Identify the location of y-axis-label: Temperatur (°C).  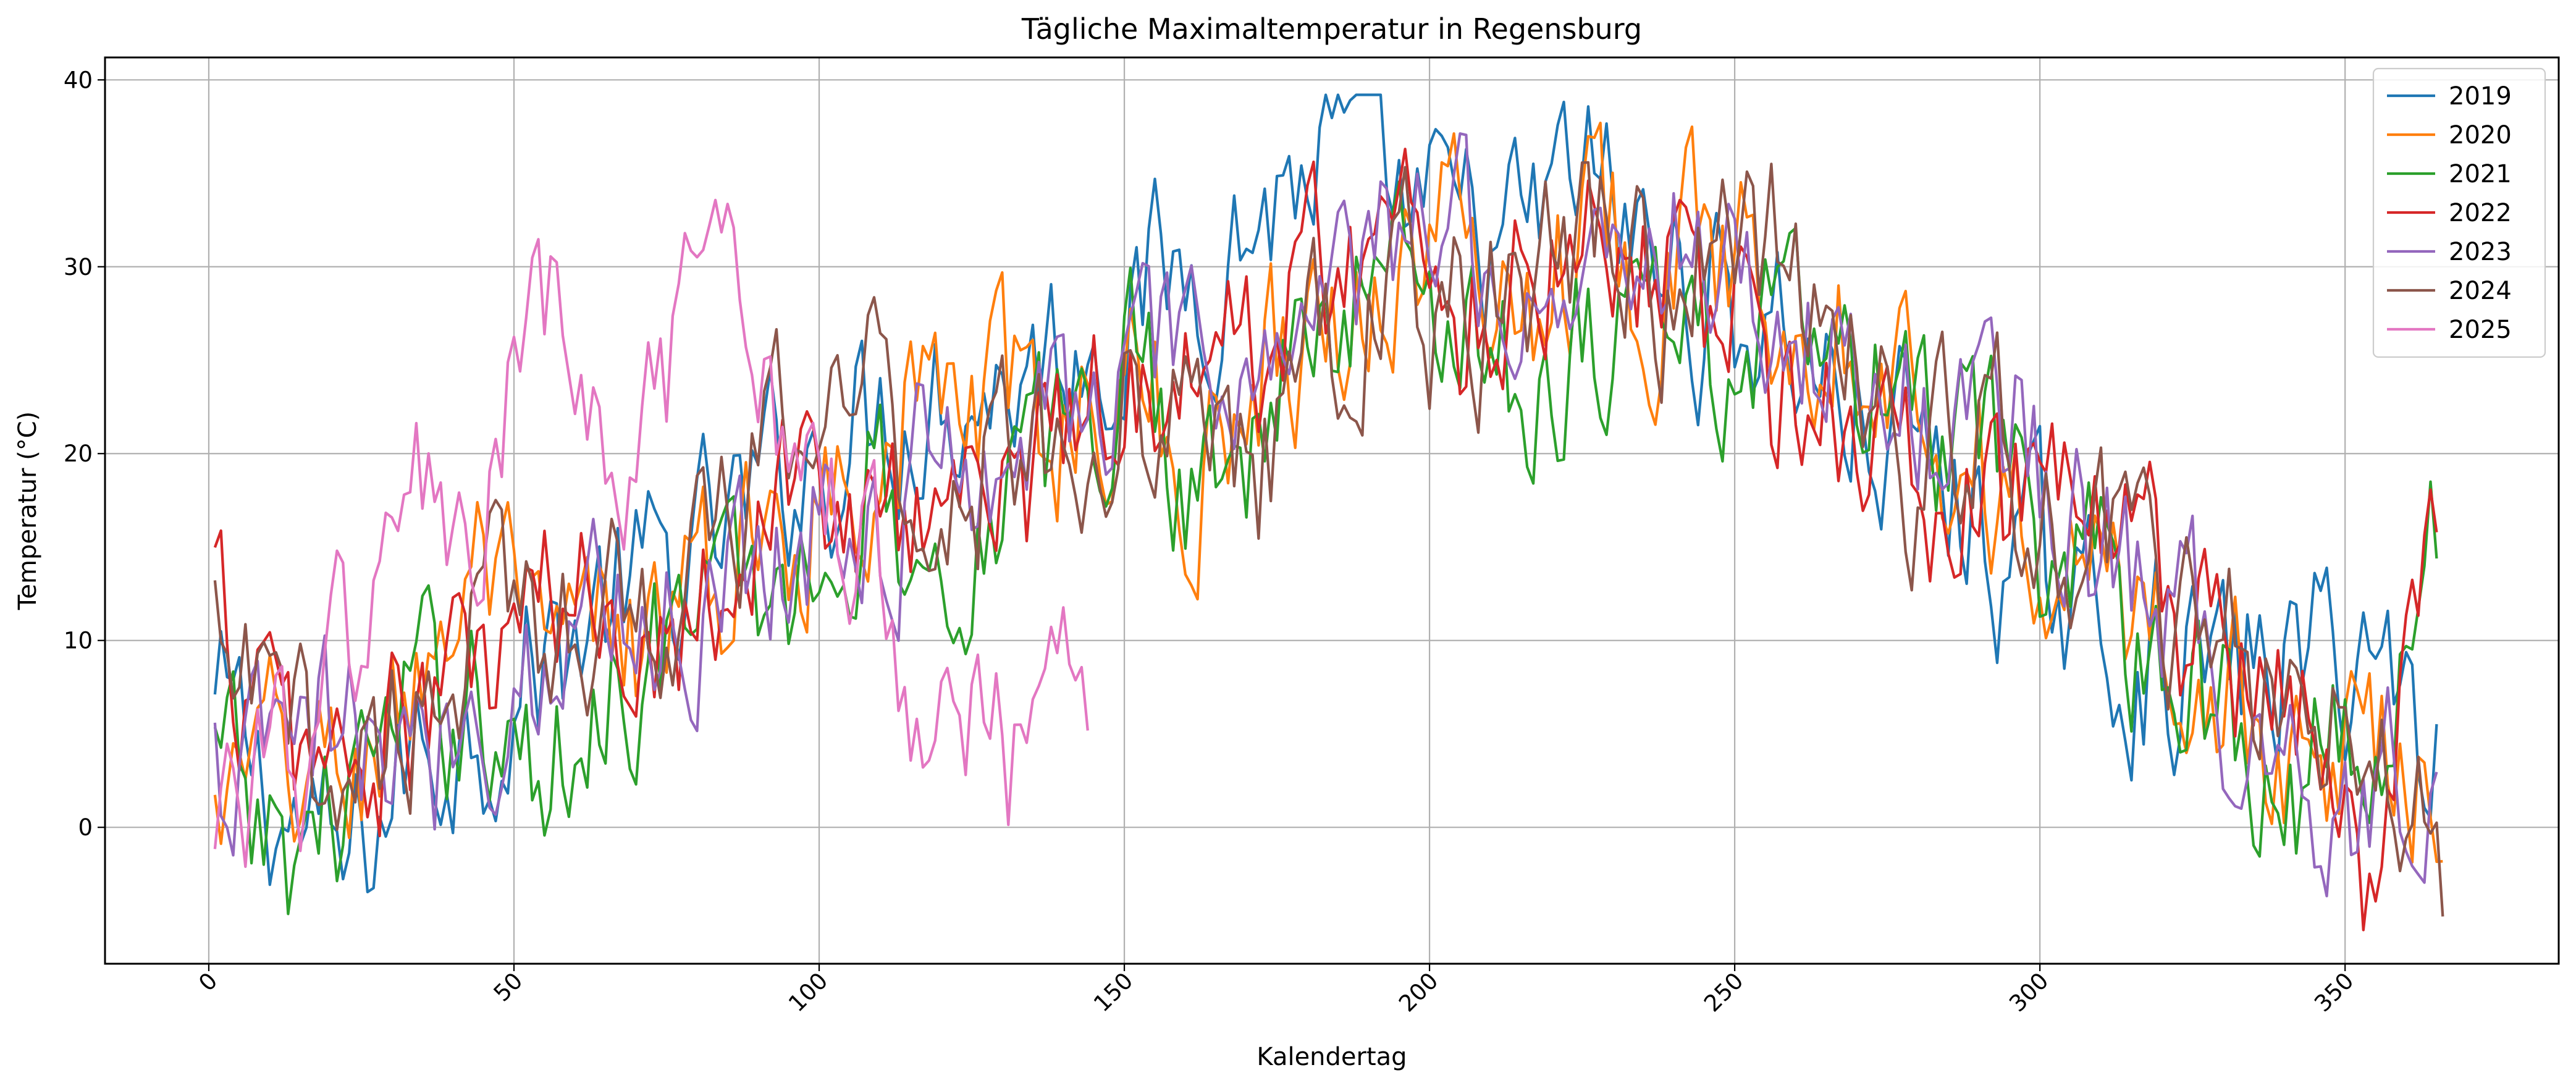
(28, 511).